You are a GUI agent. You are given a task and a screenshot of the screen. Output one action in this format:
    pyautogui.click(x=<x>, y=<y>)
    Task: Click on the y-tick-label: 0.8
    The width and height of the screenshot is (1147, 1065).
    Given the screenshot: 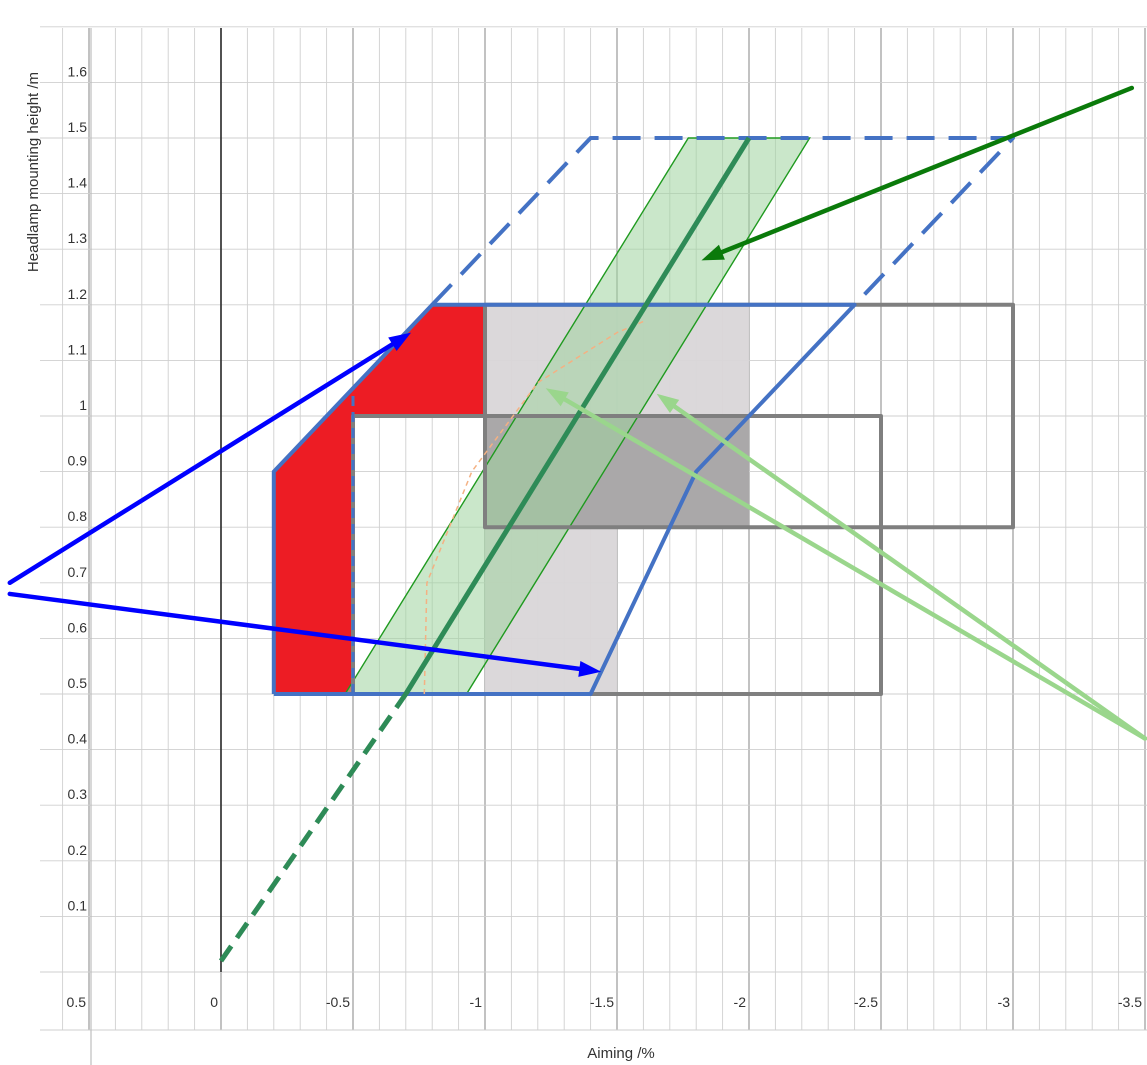 What is the action you would take?
    pyautogui.click(x=78, y=516)
    